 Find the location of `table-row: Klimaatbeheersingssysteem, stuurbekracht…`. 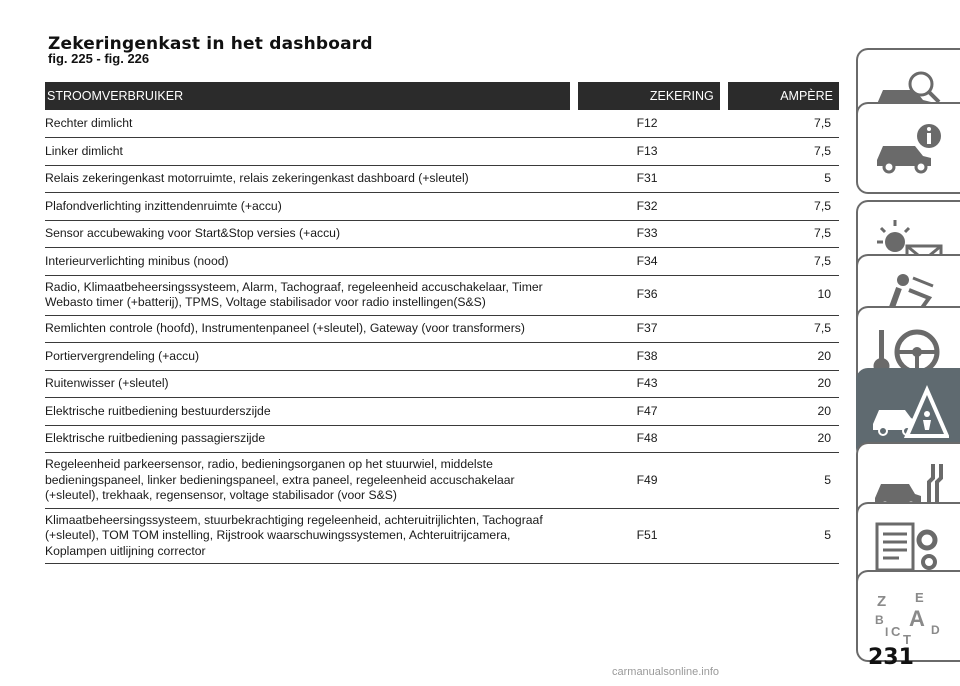

table-row: Klimaatbeheersingssysteem, stuurbekracht… is located at coordinates (442, 536).